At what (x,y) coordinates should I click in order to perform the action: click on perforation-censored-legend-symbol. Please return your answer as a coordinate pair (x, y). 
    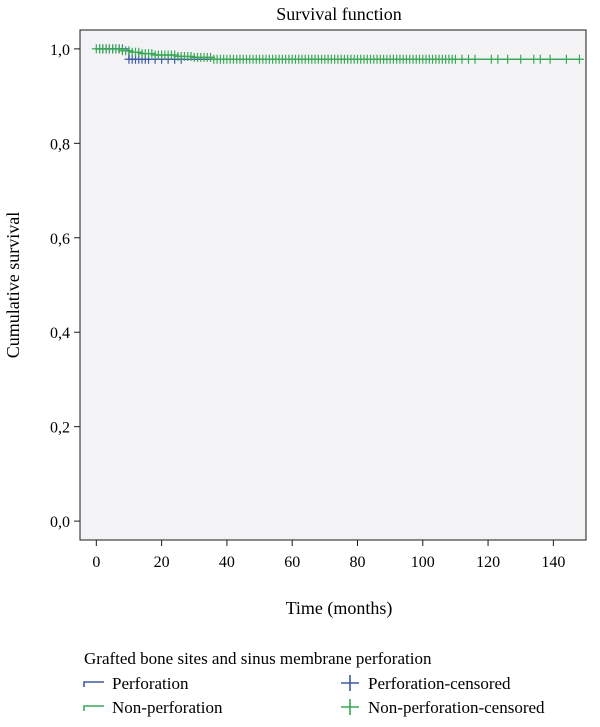
    Looking at the image, I should click on (350, 683).